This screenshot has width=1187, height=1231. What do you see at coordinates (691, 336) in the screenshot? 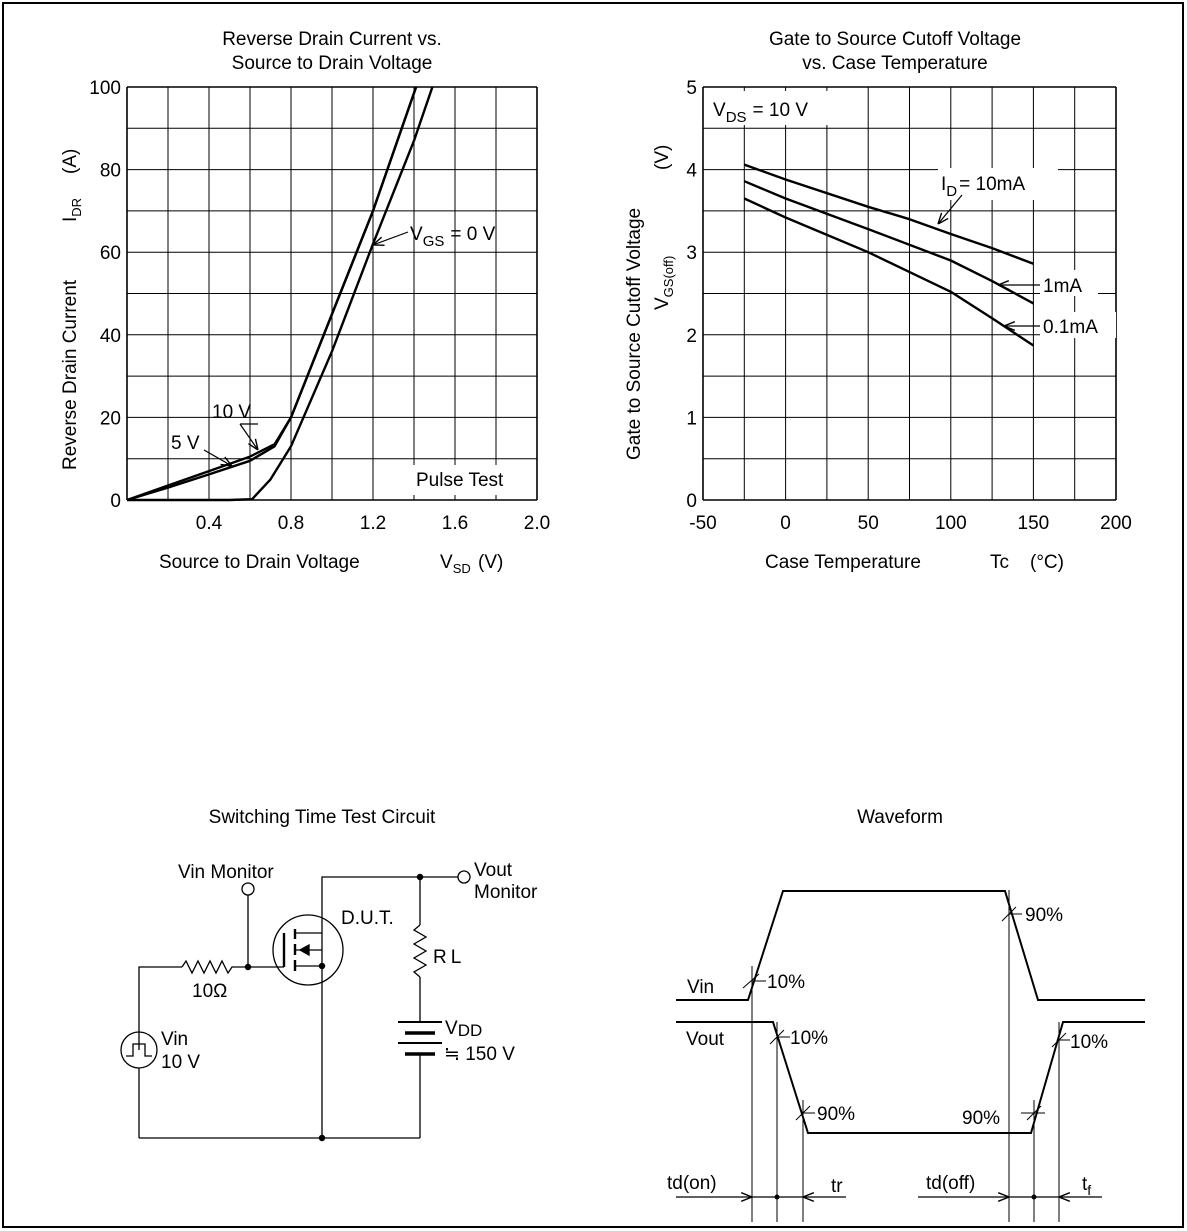
I see `chart2-y-tick-2: 2` at bounding box center [691, 336].